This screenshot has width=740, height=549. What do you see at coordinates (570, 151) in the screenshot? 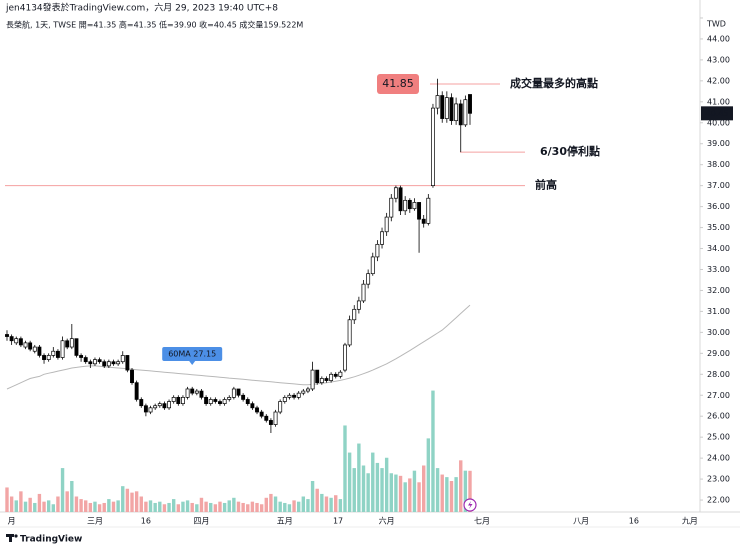
I see `annotation-label: 6/30停利點` at bounding box center [570, 151].